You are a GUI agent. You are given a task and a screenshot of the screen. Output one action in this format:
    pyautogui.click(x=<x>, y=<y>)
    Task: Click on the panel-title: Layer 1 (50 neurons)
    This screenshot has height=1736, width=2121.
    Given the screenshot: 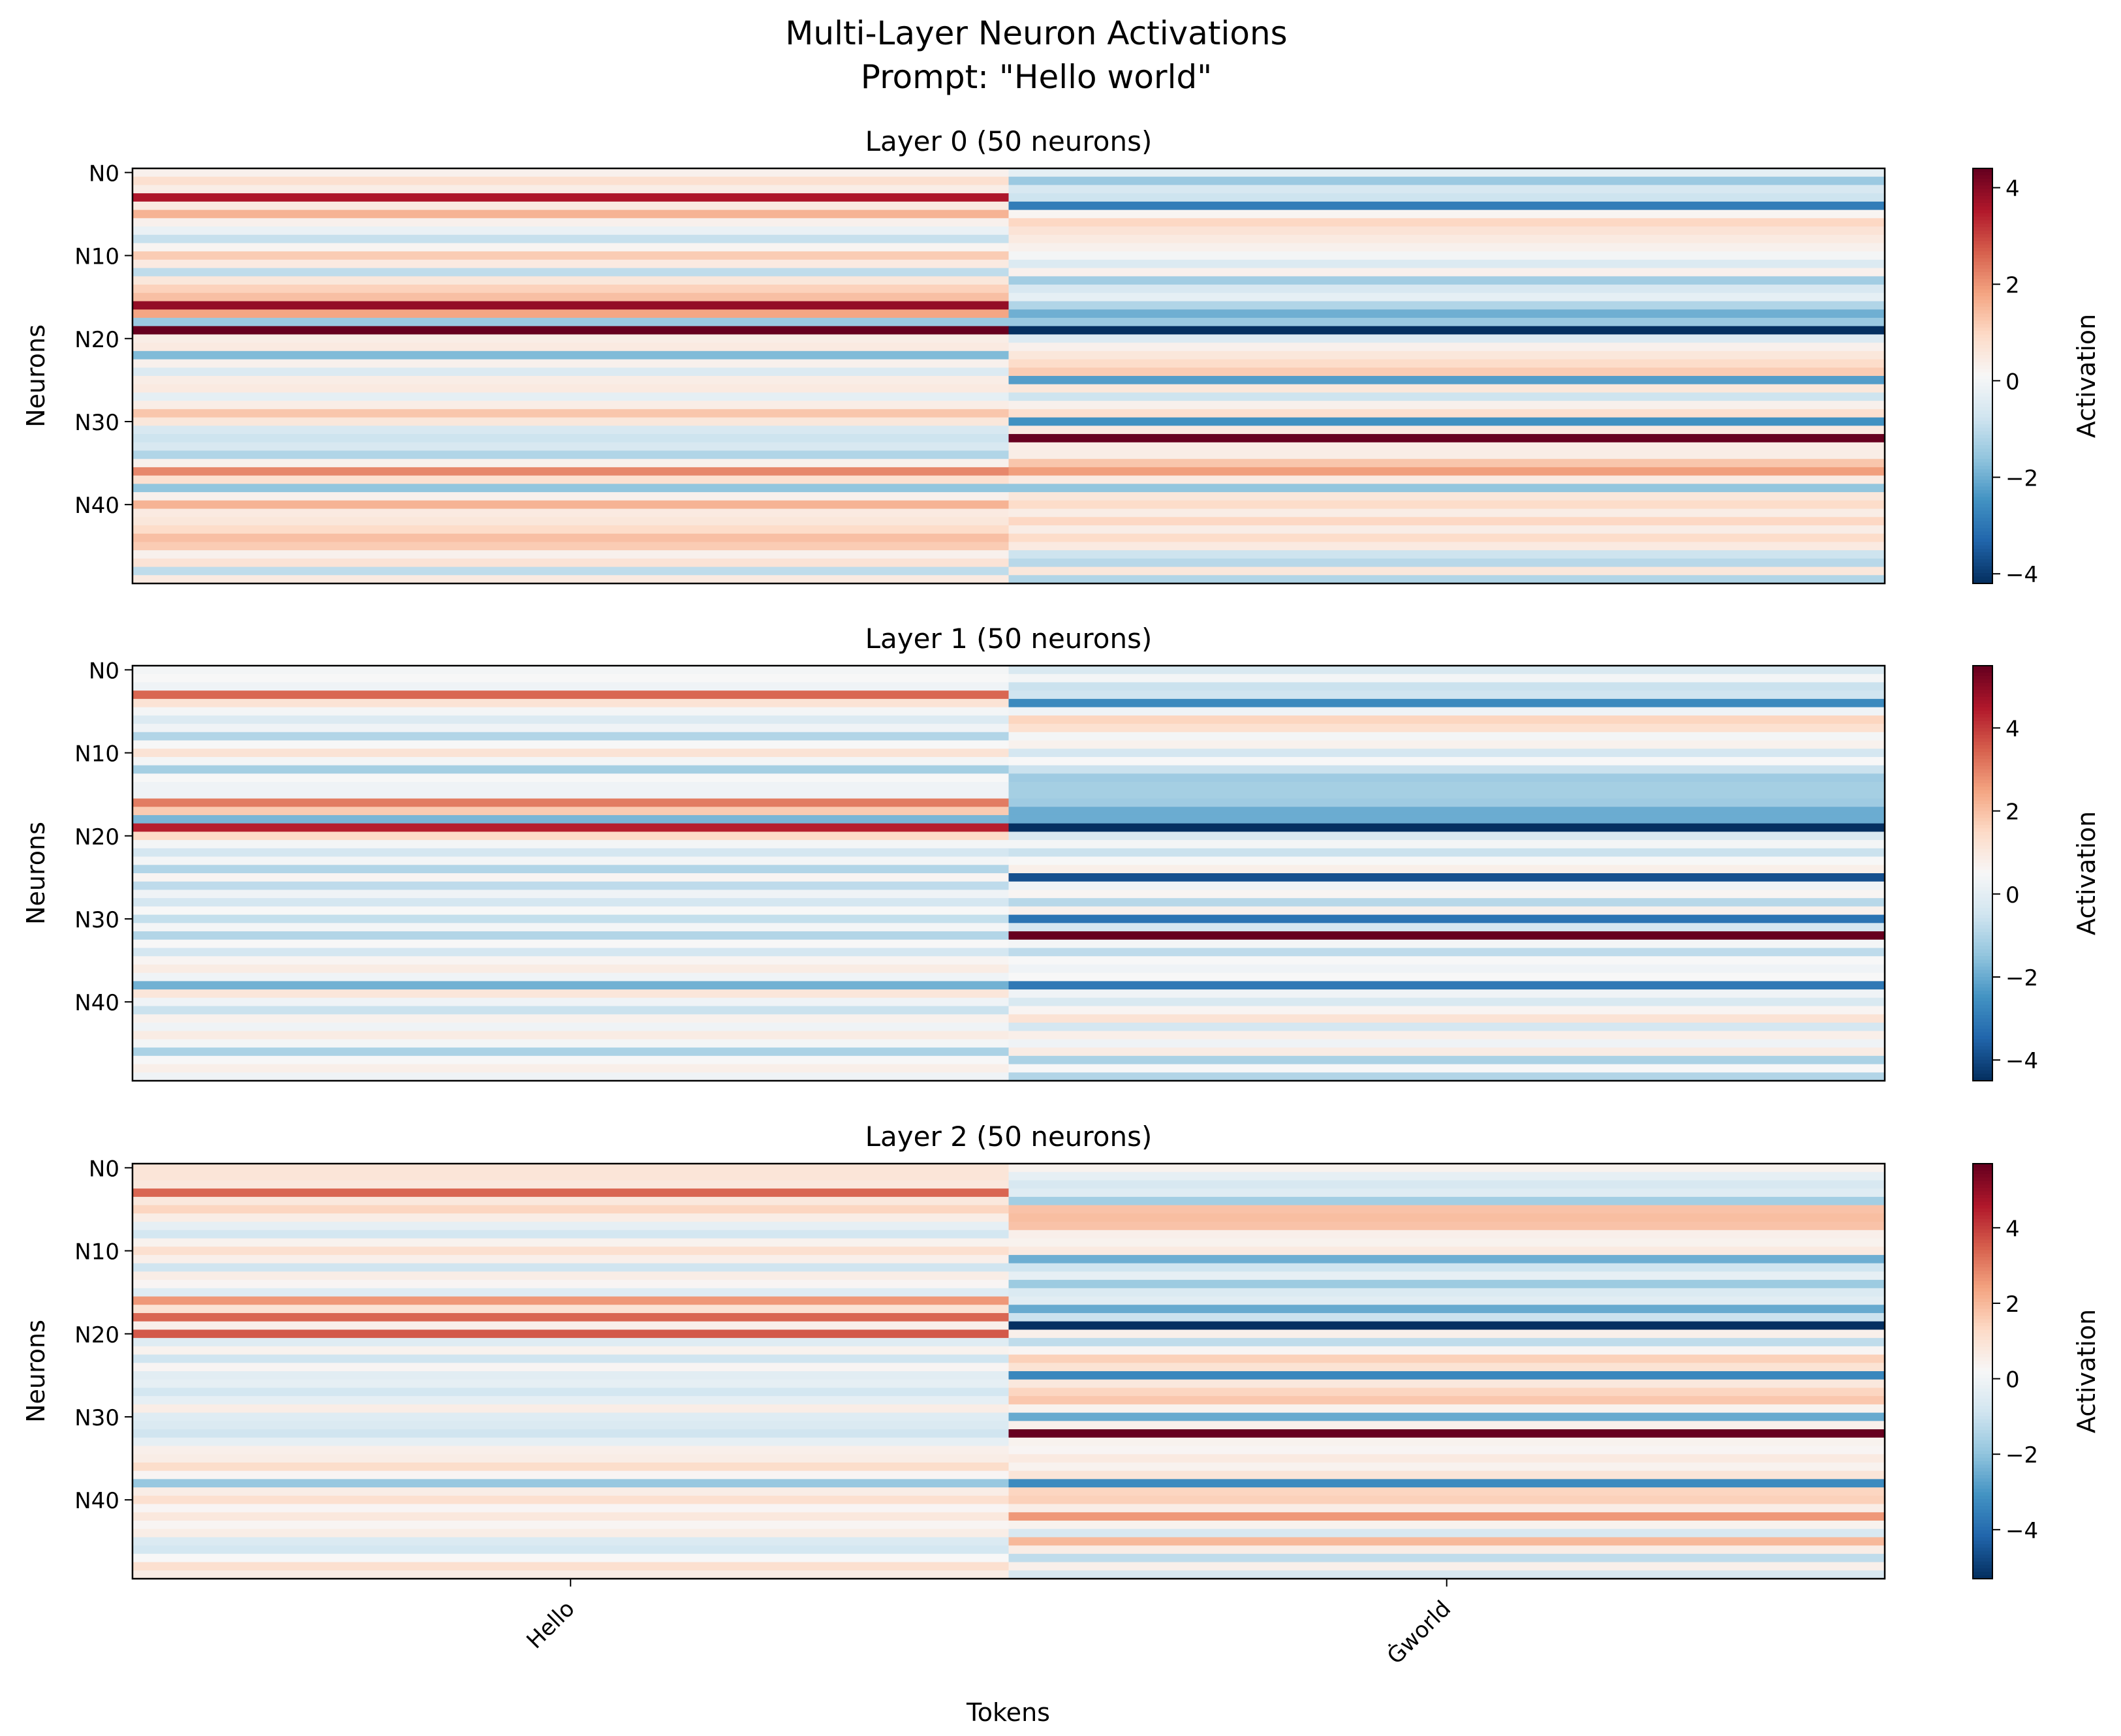 What is the action you would take?
    pyautogui.click(x=1009, y=639)
    